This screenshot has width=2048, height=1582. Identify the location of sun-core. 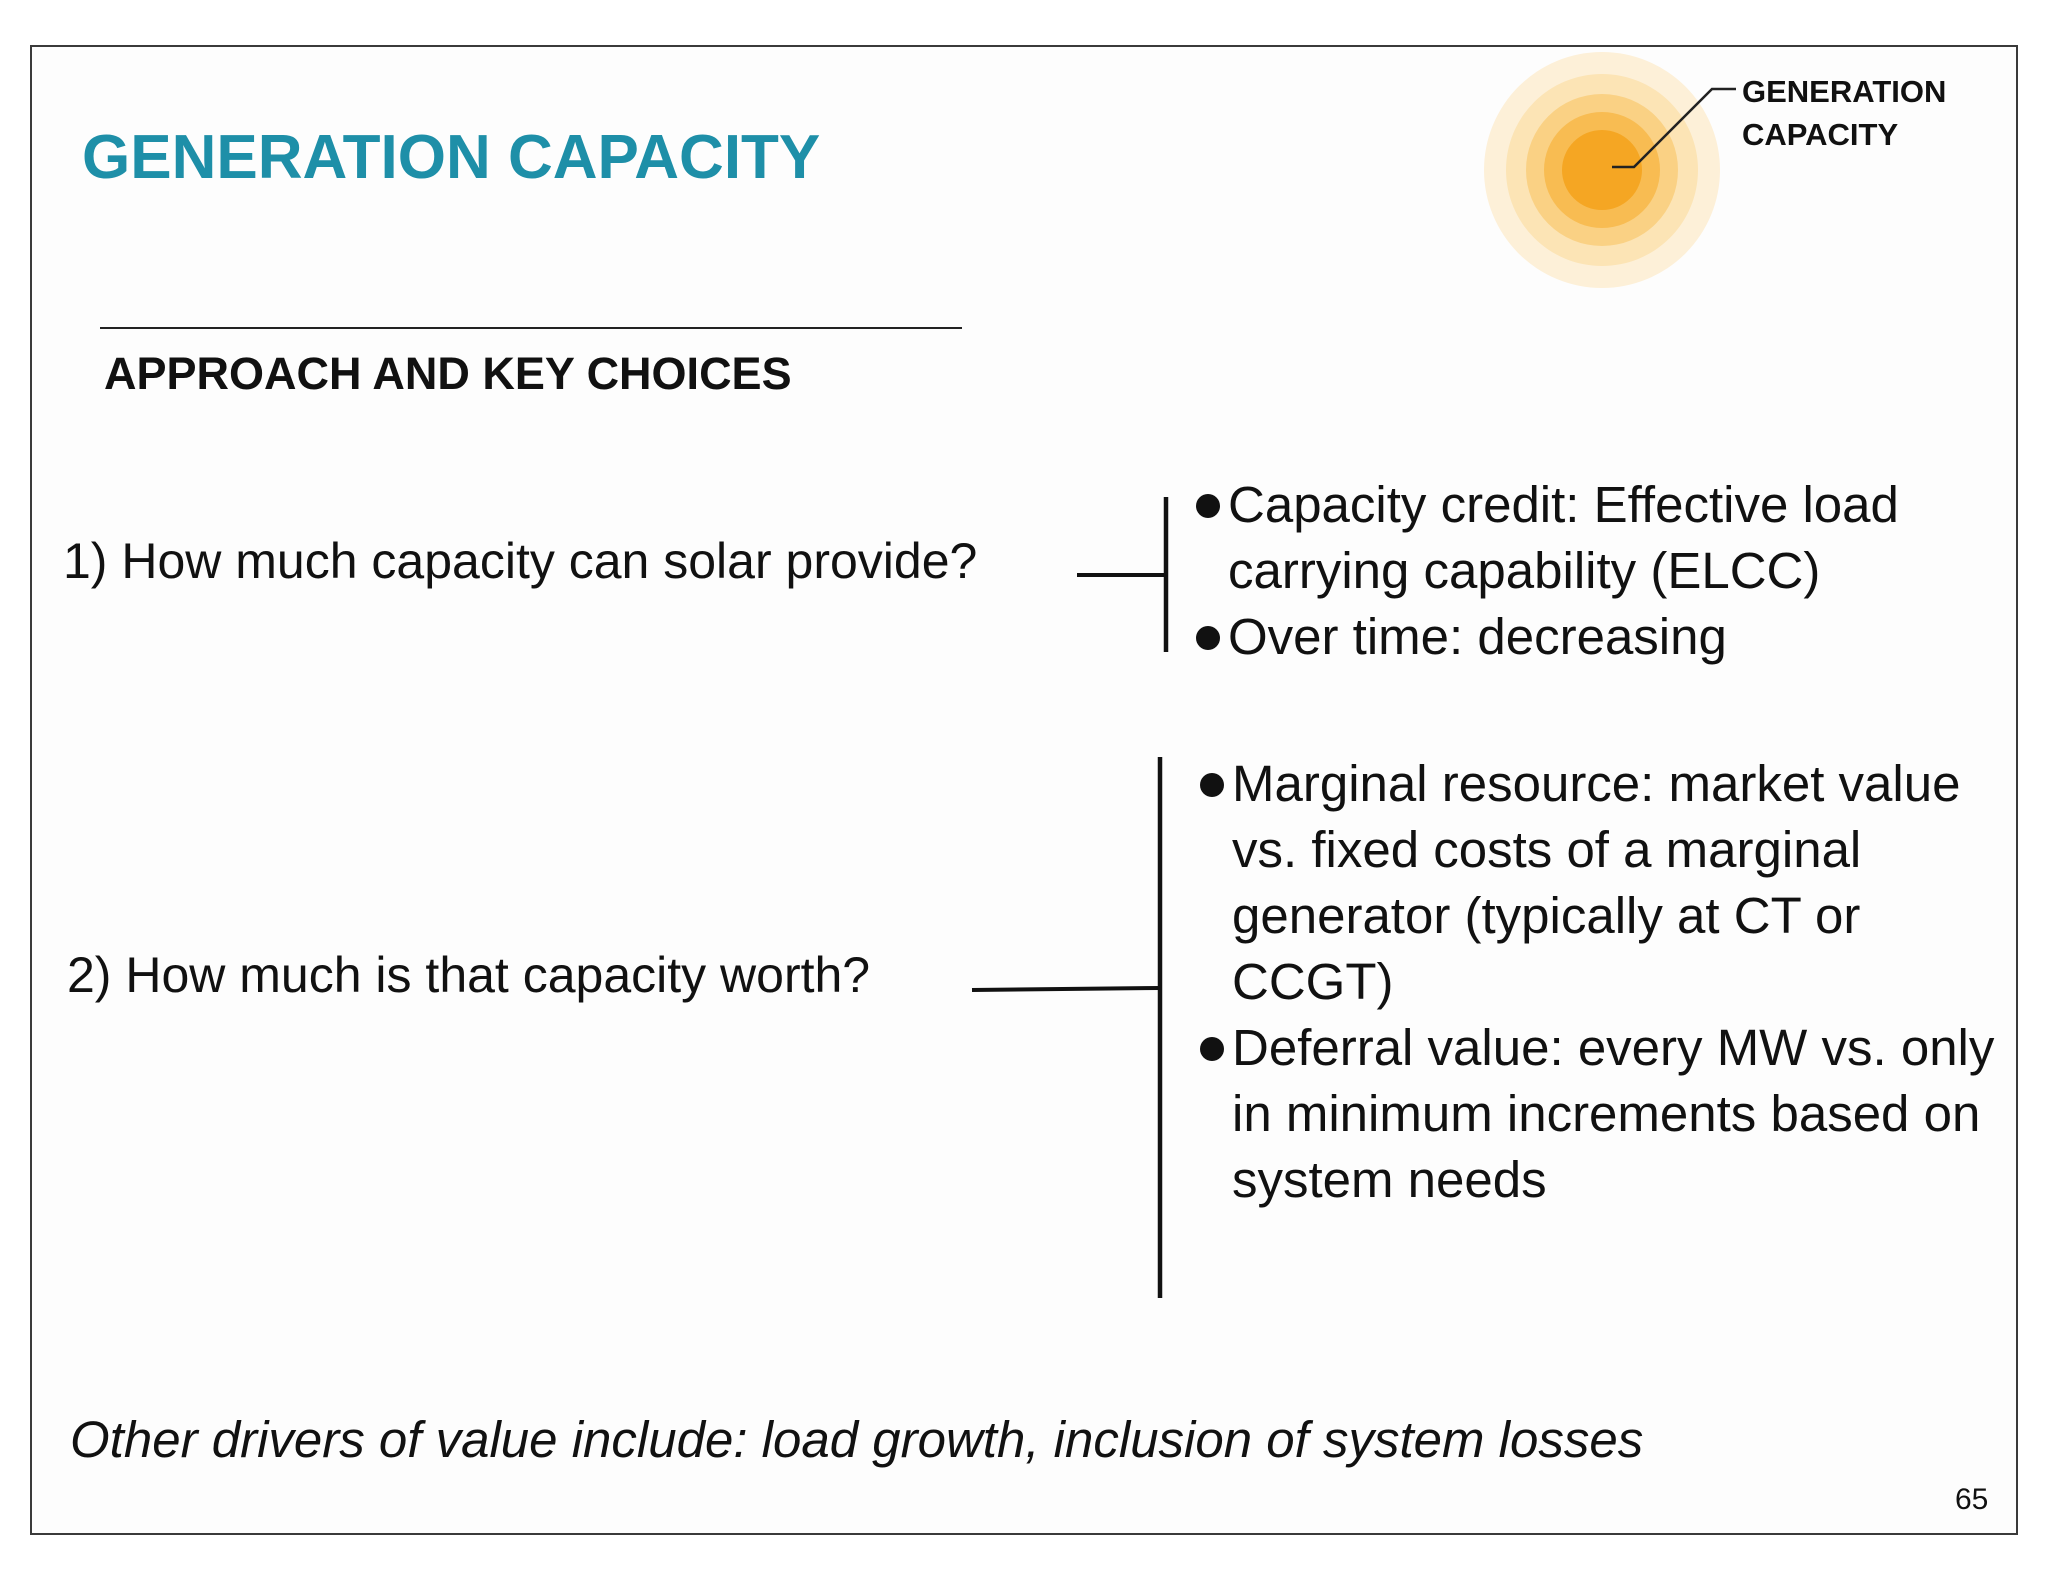
(1602, 170).